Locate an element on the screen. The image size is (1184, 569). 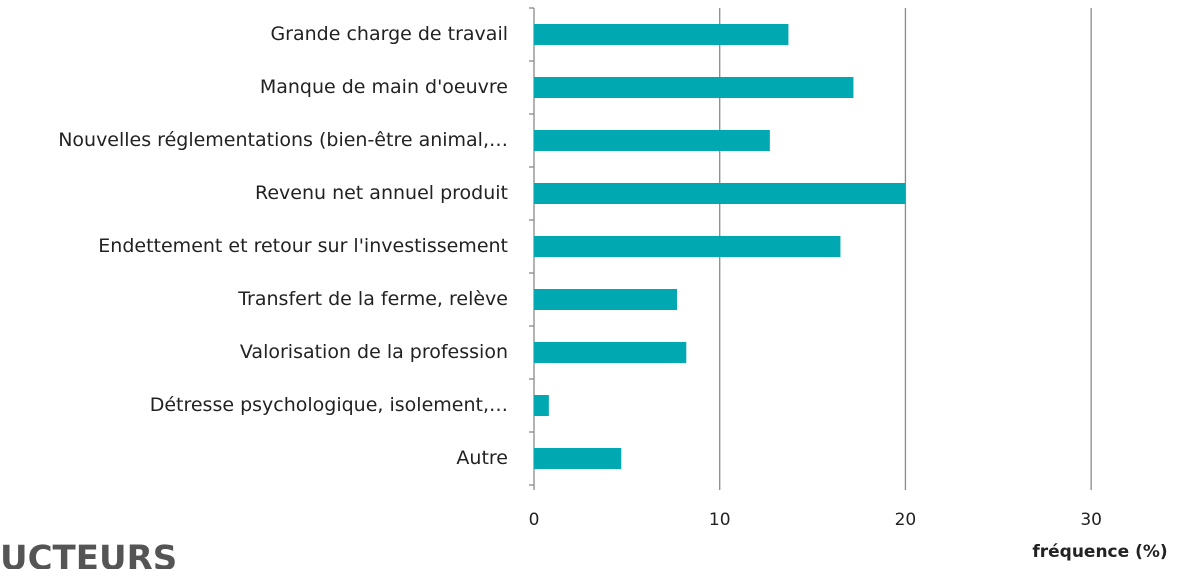
y-tick-label: Grande charge de travail is located at coordinates (389, 34).